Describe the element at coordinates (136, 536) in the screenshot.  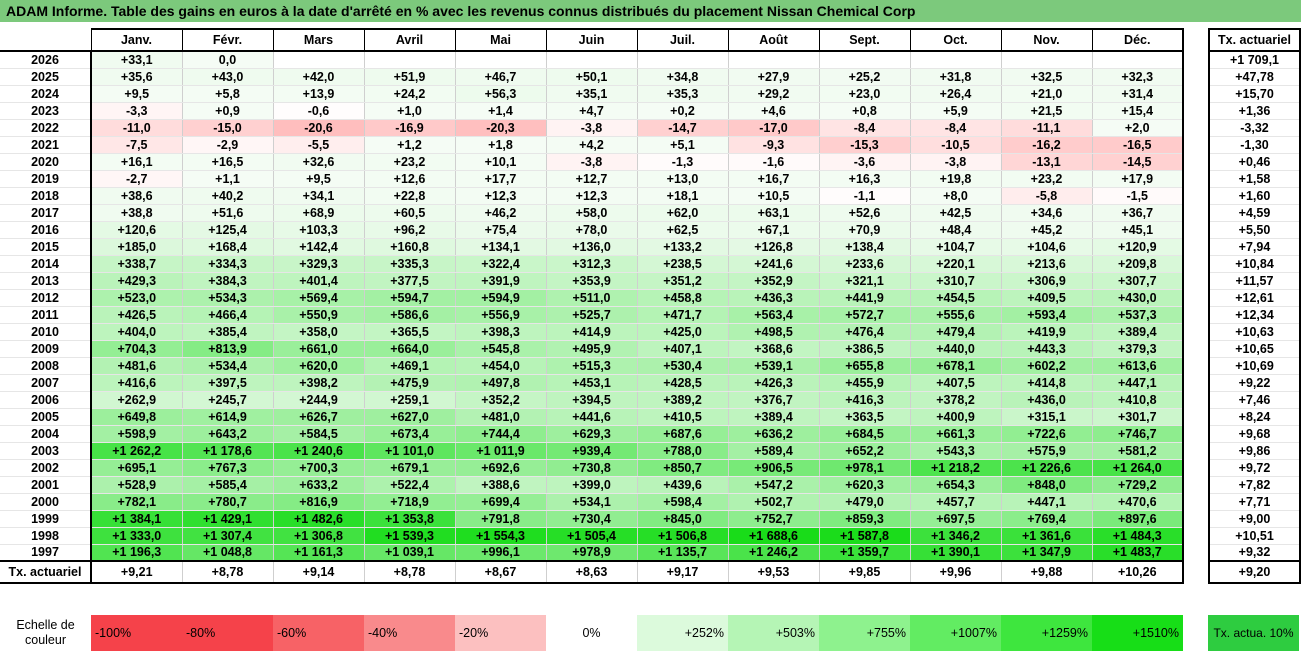
I see `gain-cell: +1 333,0` at that location.